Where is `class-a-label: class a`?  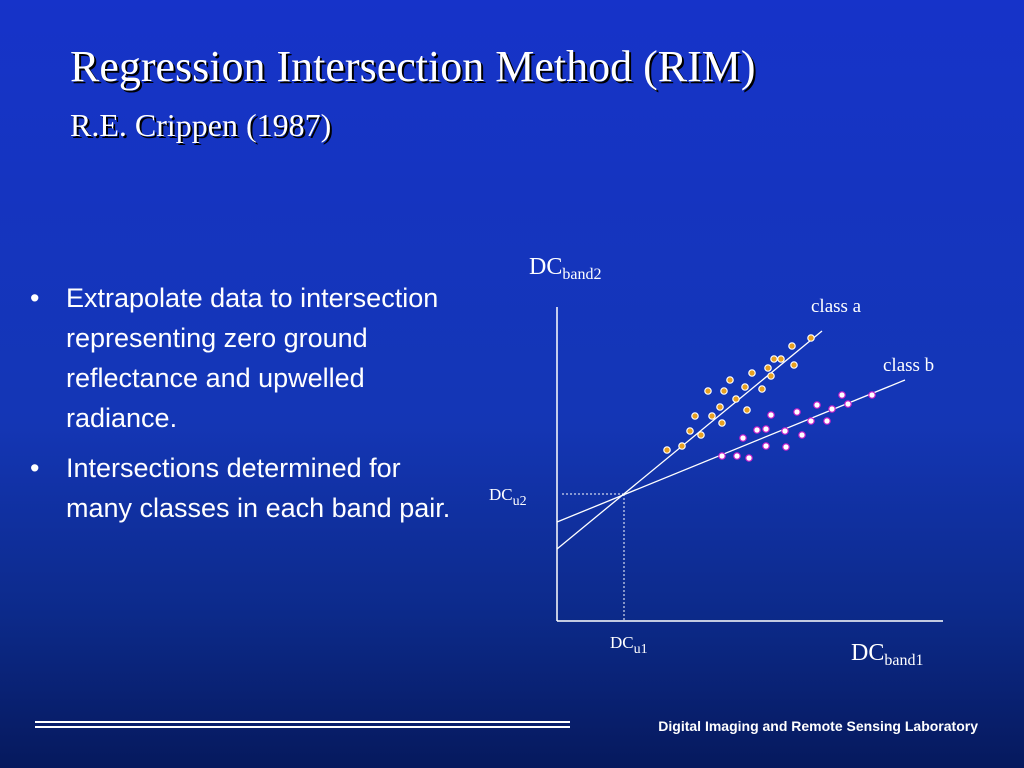
class-a-label: class a is located at coordinates (836, 306).